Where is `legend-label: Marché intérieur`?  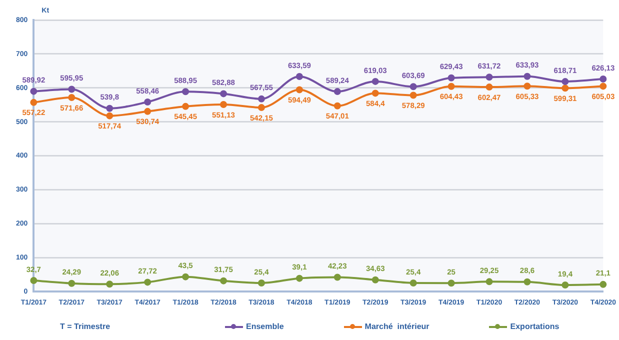 legend-label: Marché intérieur is located at coordinates (397, 326).